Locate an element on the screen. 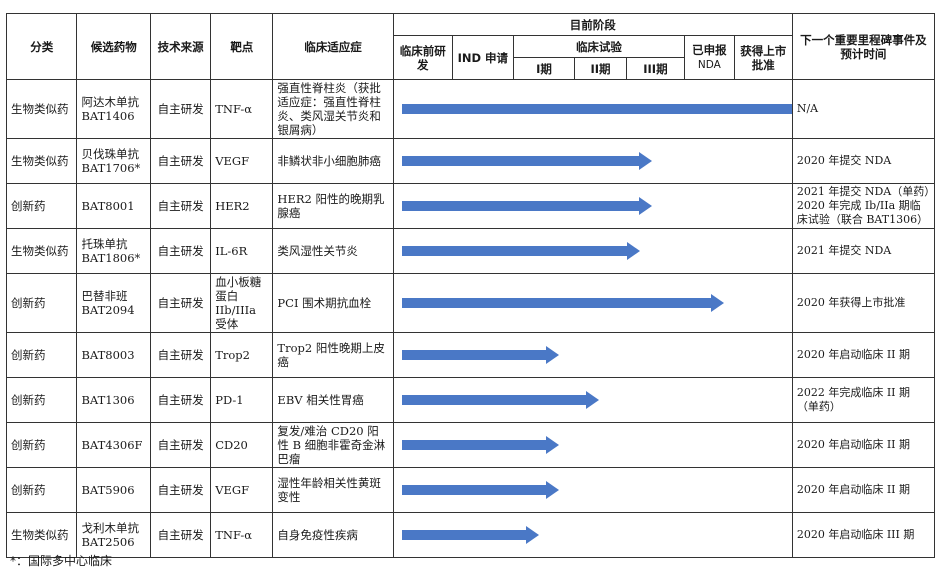  indication-cell: Trop2 阳性晚期上皮癌 is located at coordinates (333, 355).